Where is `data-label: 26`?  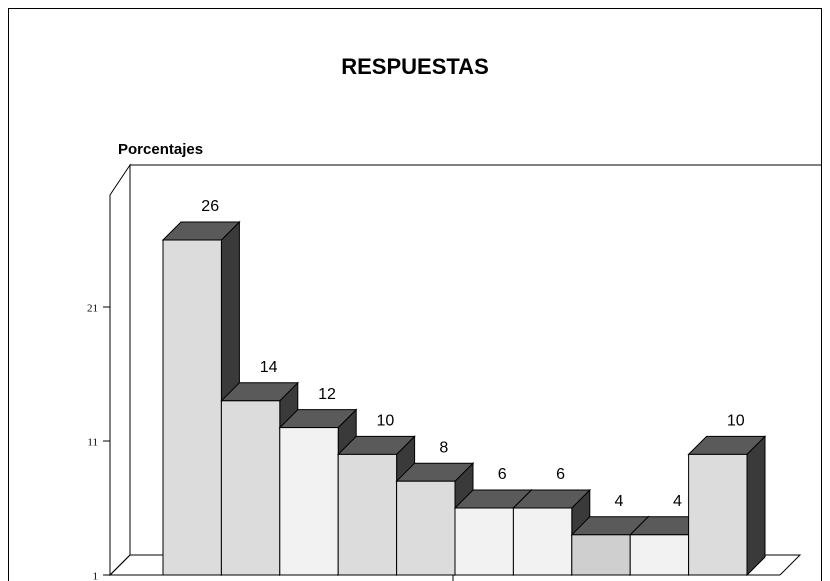
data-label: 26 is located at coordinates (210, 206).